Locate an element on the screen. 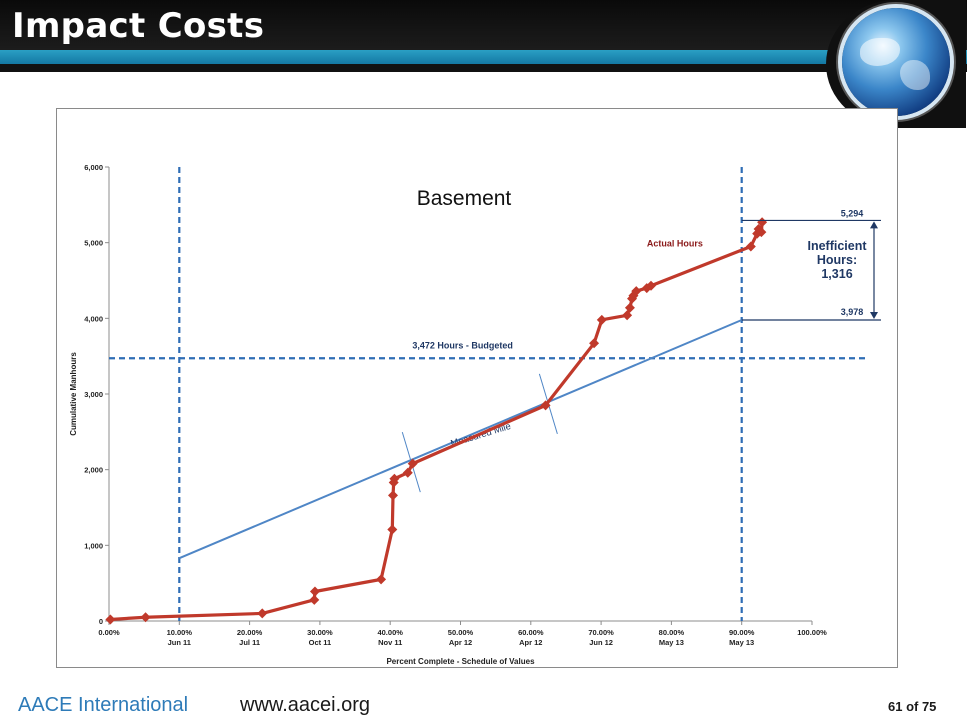 This screenshot has width=967, height=726. y-tick-label: 6,000 is located at coordinates (93, 167).